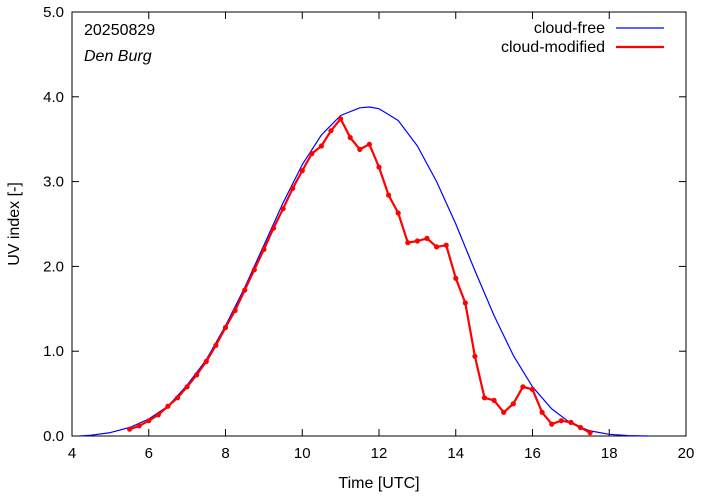 The width and height of the screenshot is (702, 497). Describe the element at coordinates (53, 266) in the screenshot. I see `y-tick-label-2: 2.0` at that location.